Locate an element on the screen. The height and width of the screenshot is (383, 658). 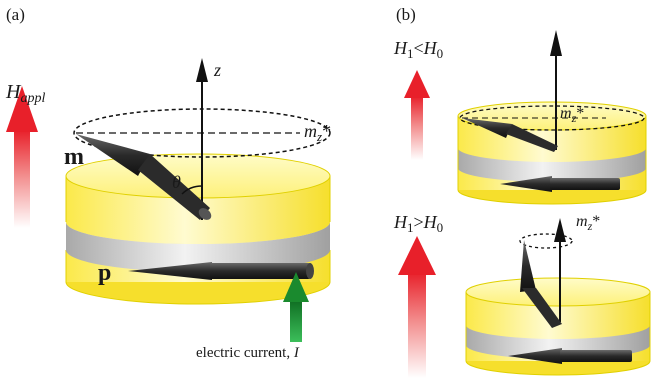
theta-arc is located at coordinates (192, 190).